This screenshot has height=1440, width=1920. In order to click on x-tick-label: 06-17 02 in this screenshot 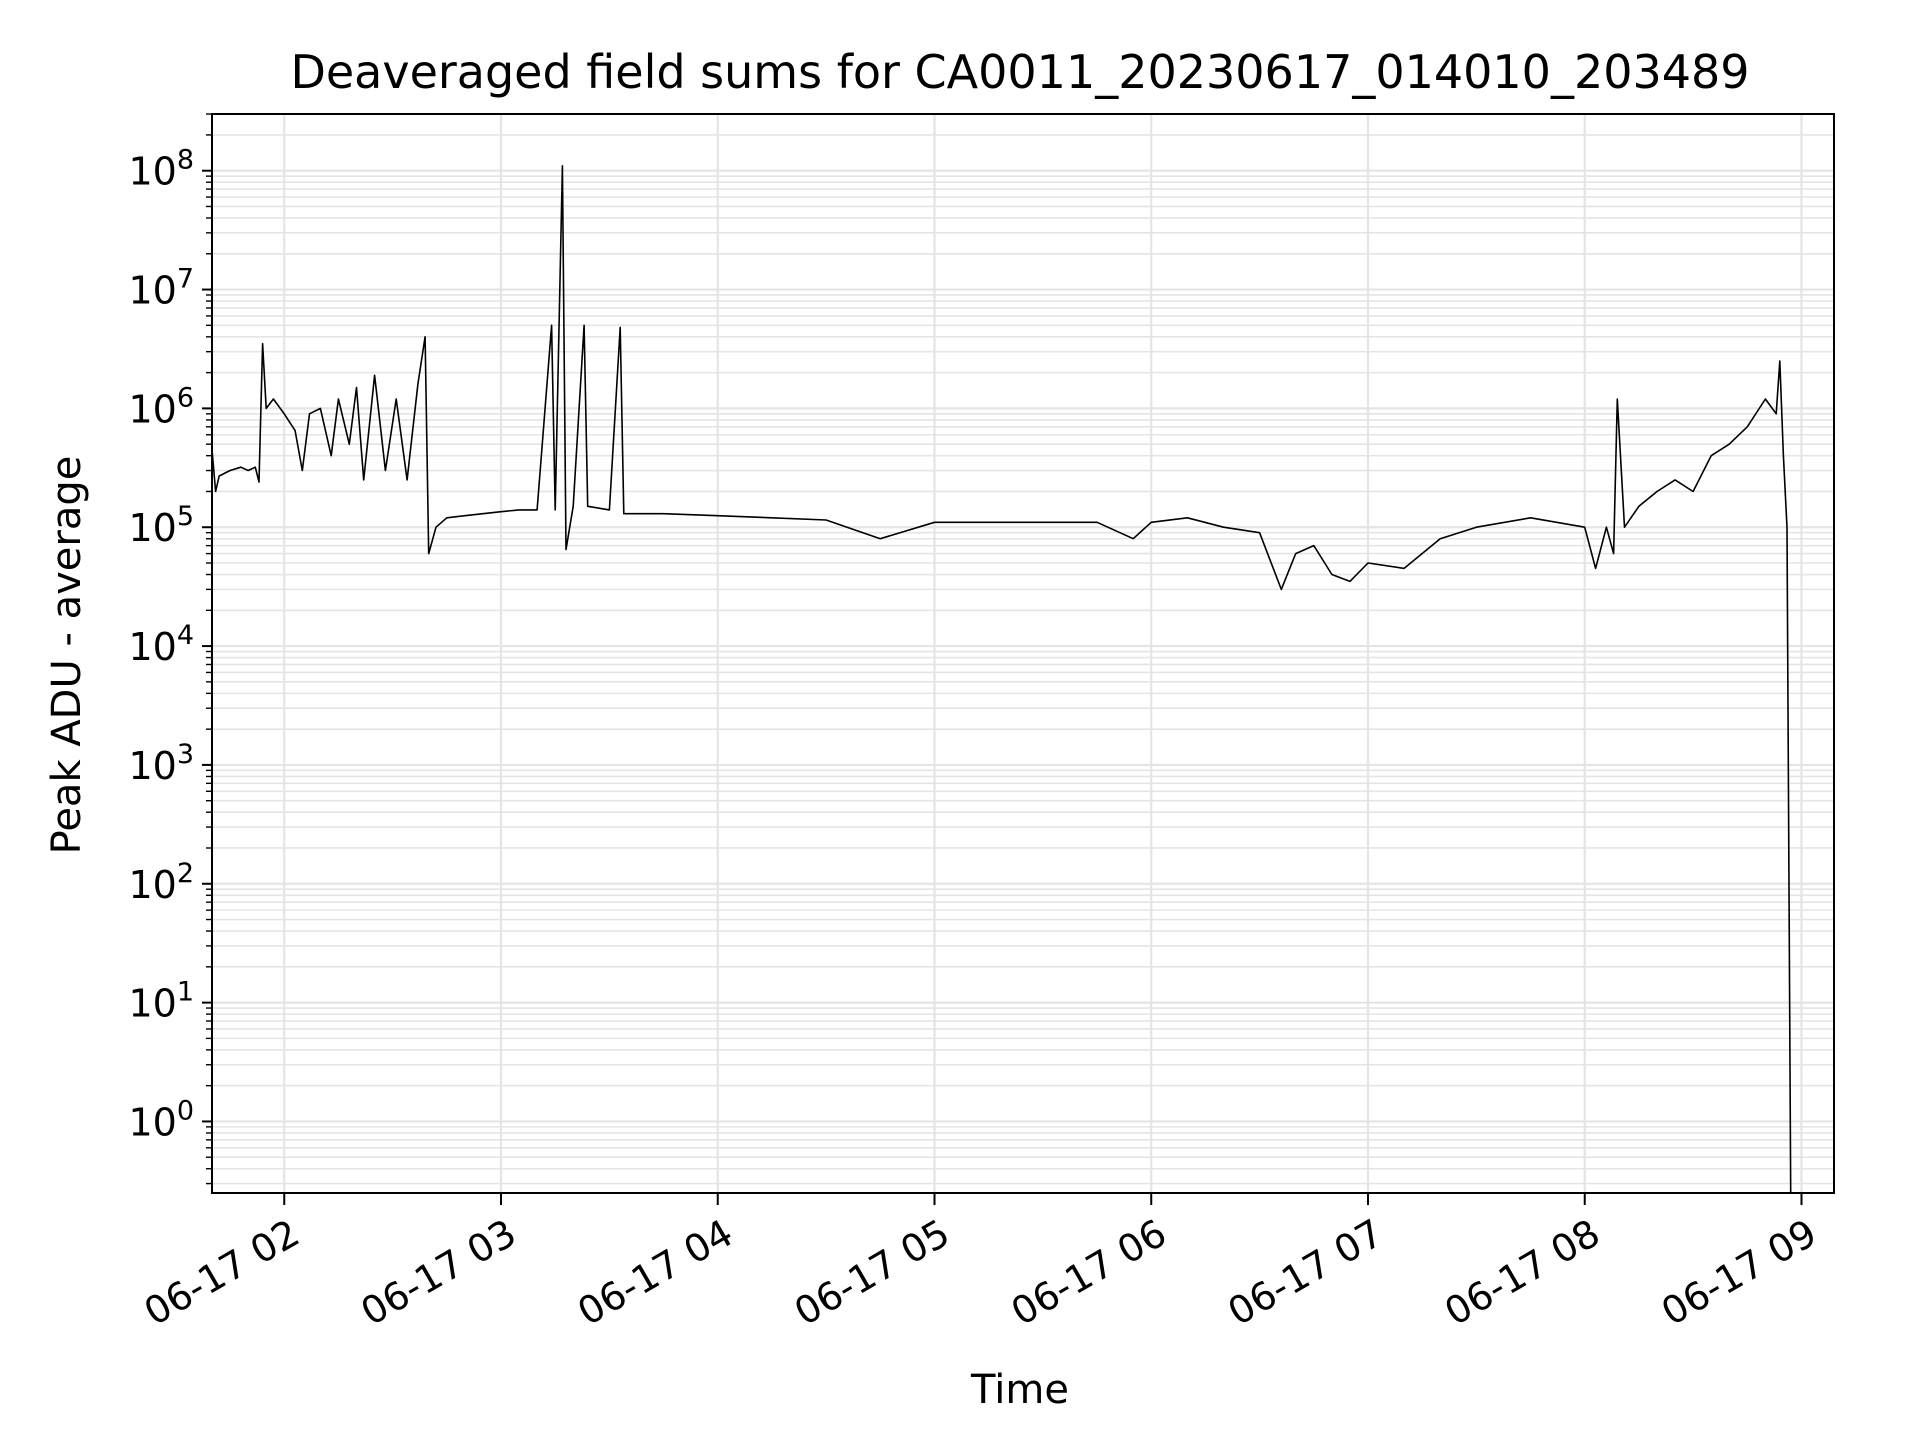, I will do `click(222, 1273)`.